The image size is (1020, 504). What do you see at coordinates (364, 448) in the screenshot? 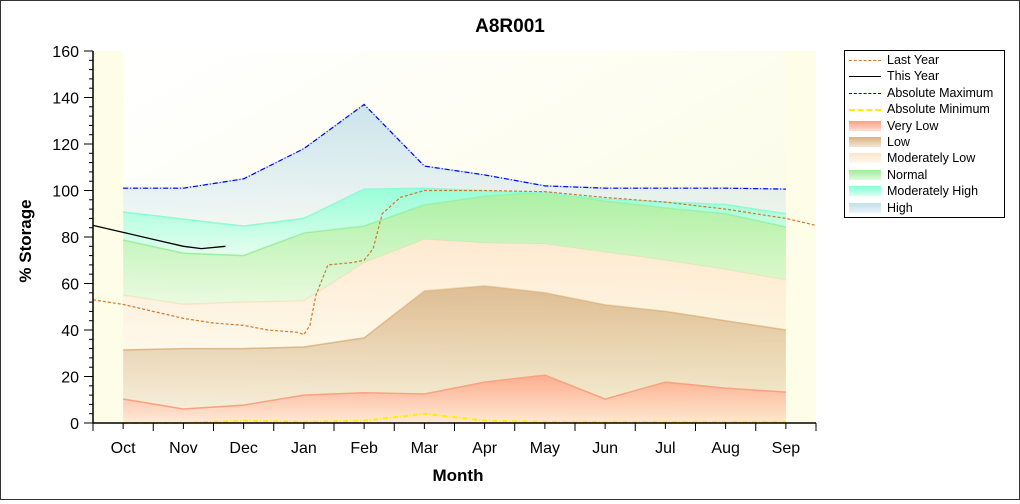
I see `x-tick-label: Feb` at bounding box center [364, 448].